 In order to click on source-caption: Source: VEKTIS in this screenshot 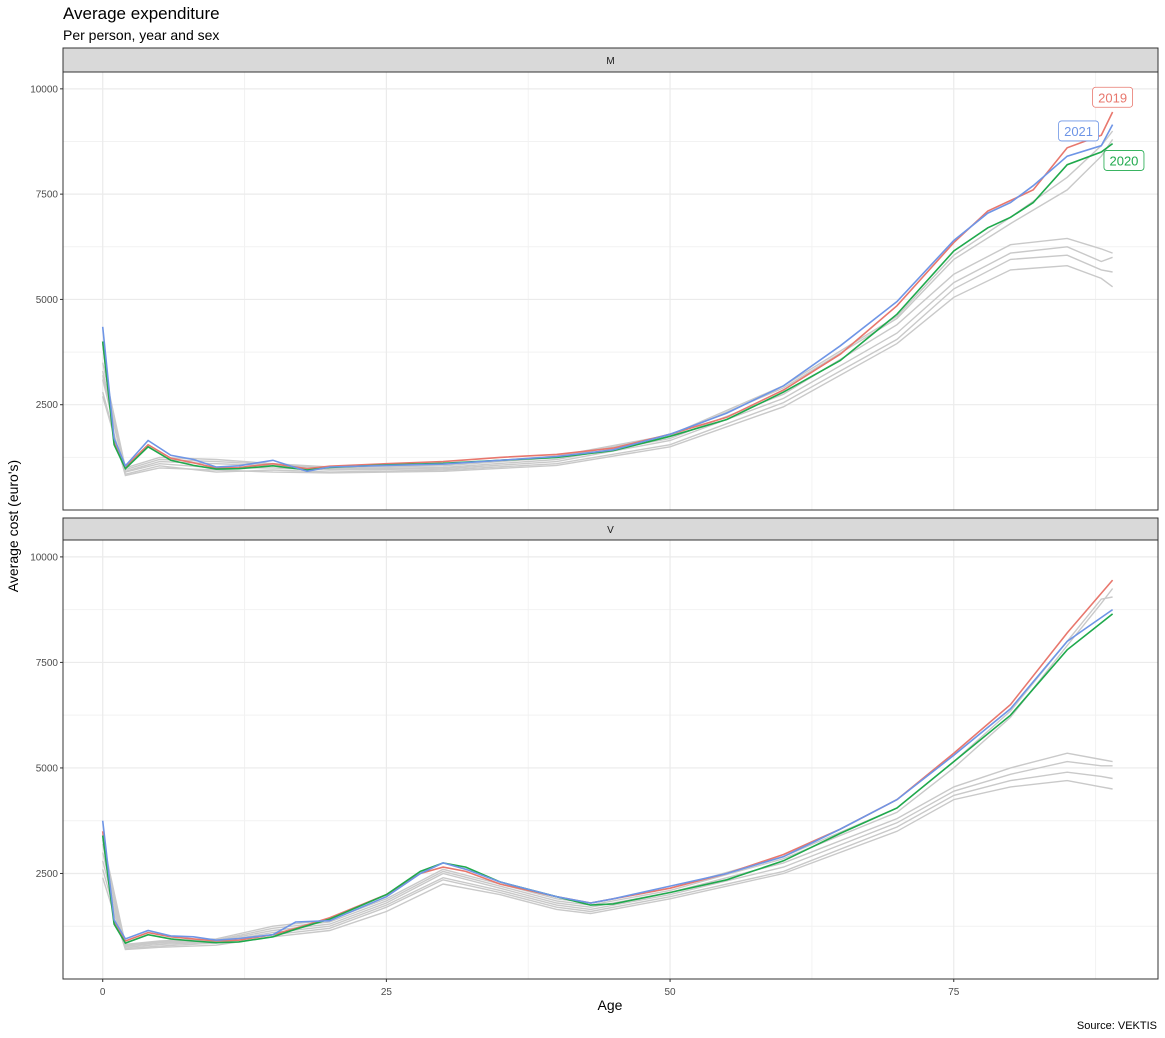, I will do `click(1117, 1026)`.